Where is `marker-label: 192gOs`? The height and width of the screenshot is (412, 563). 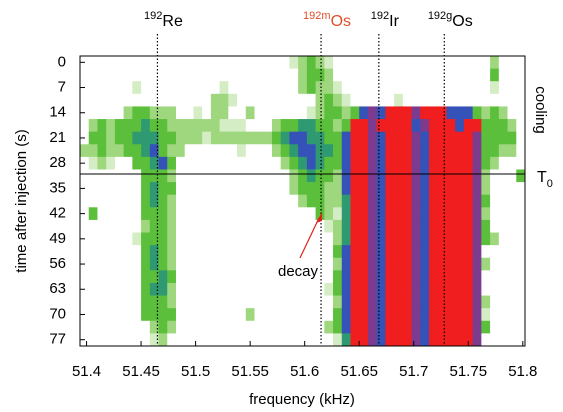
marker-label: 192gOs is located at coordinates (450, 20).